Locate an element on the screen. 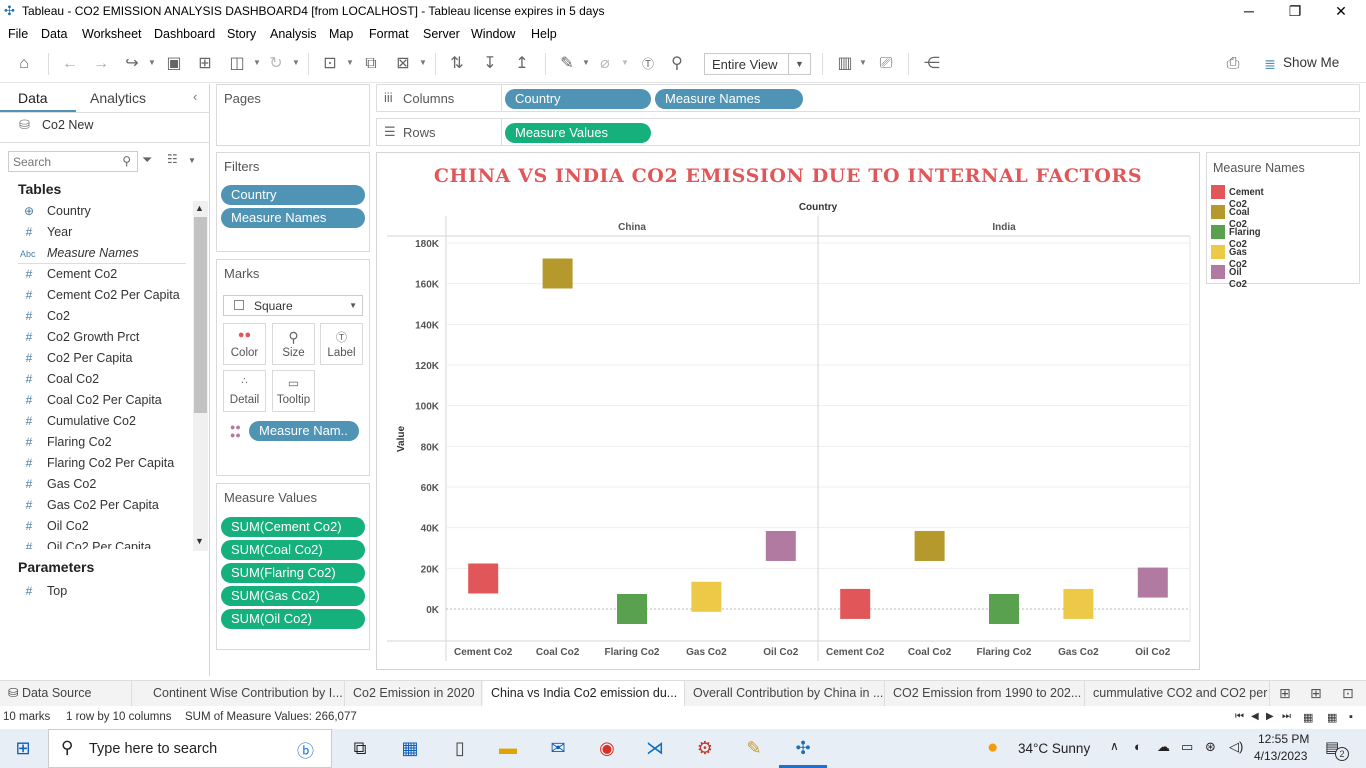 Image resolution: width=1366 pixels, height=768 pixels. measure-value-pill: SUM(Flaring Co2) is located at coordinates (293, 573).